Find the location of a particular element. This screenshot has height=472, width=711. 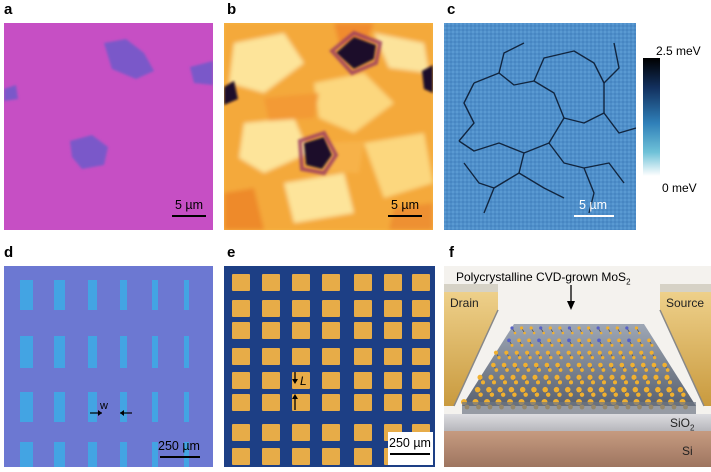

drain-contact is located at coordinates (471, 349).